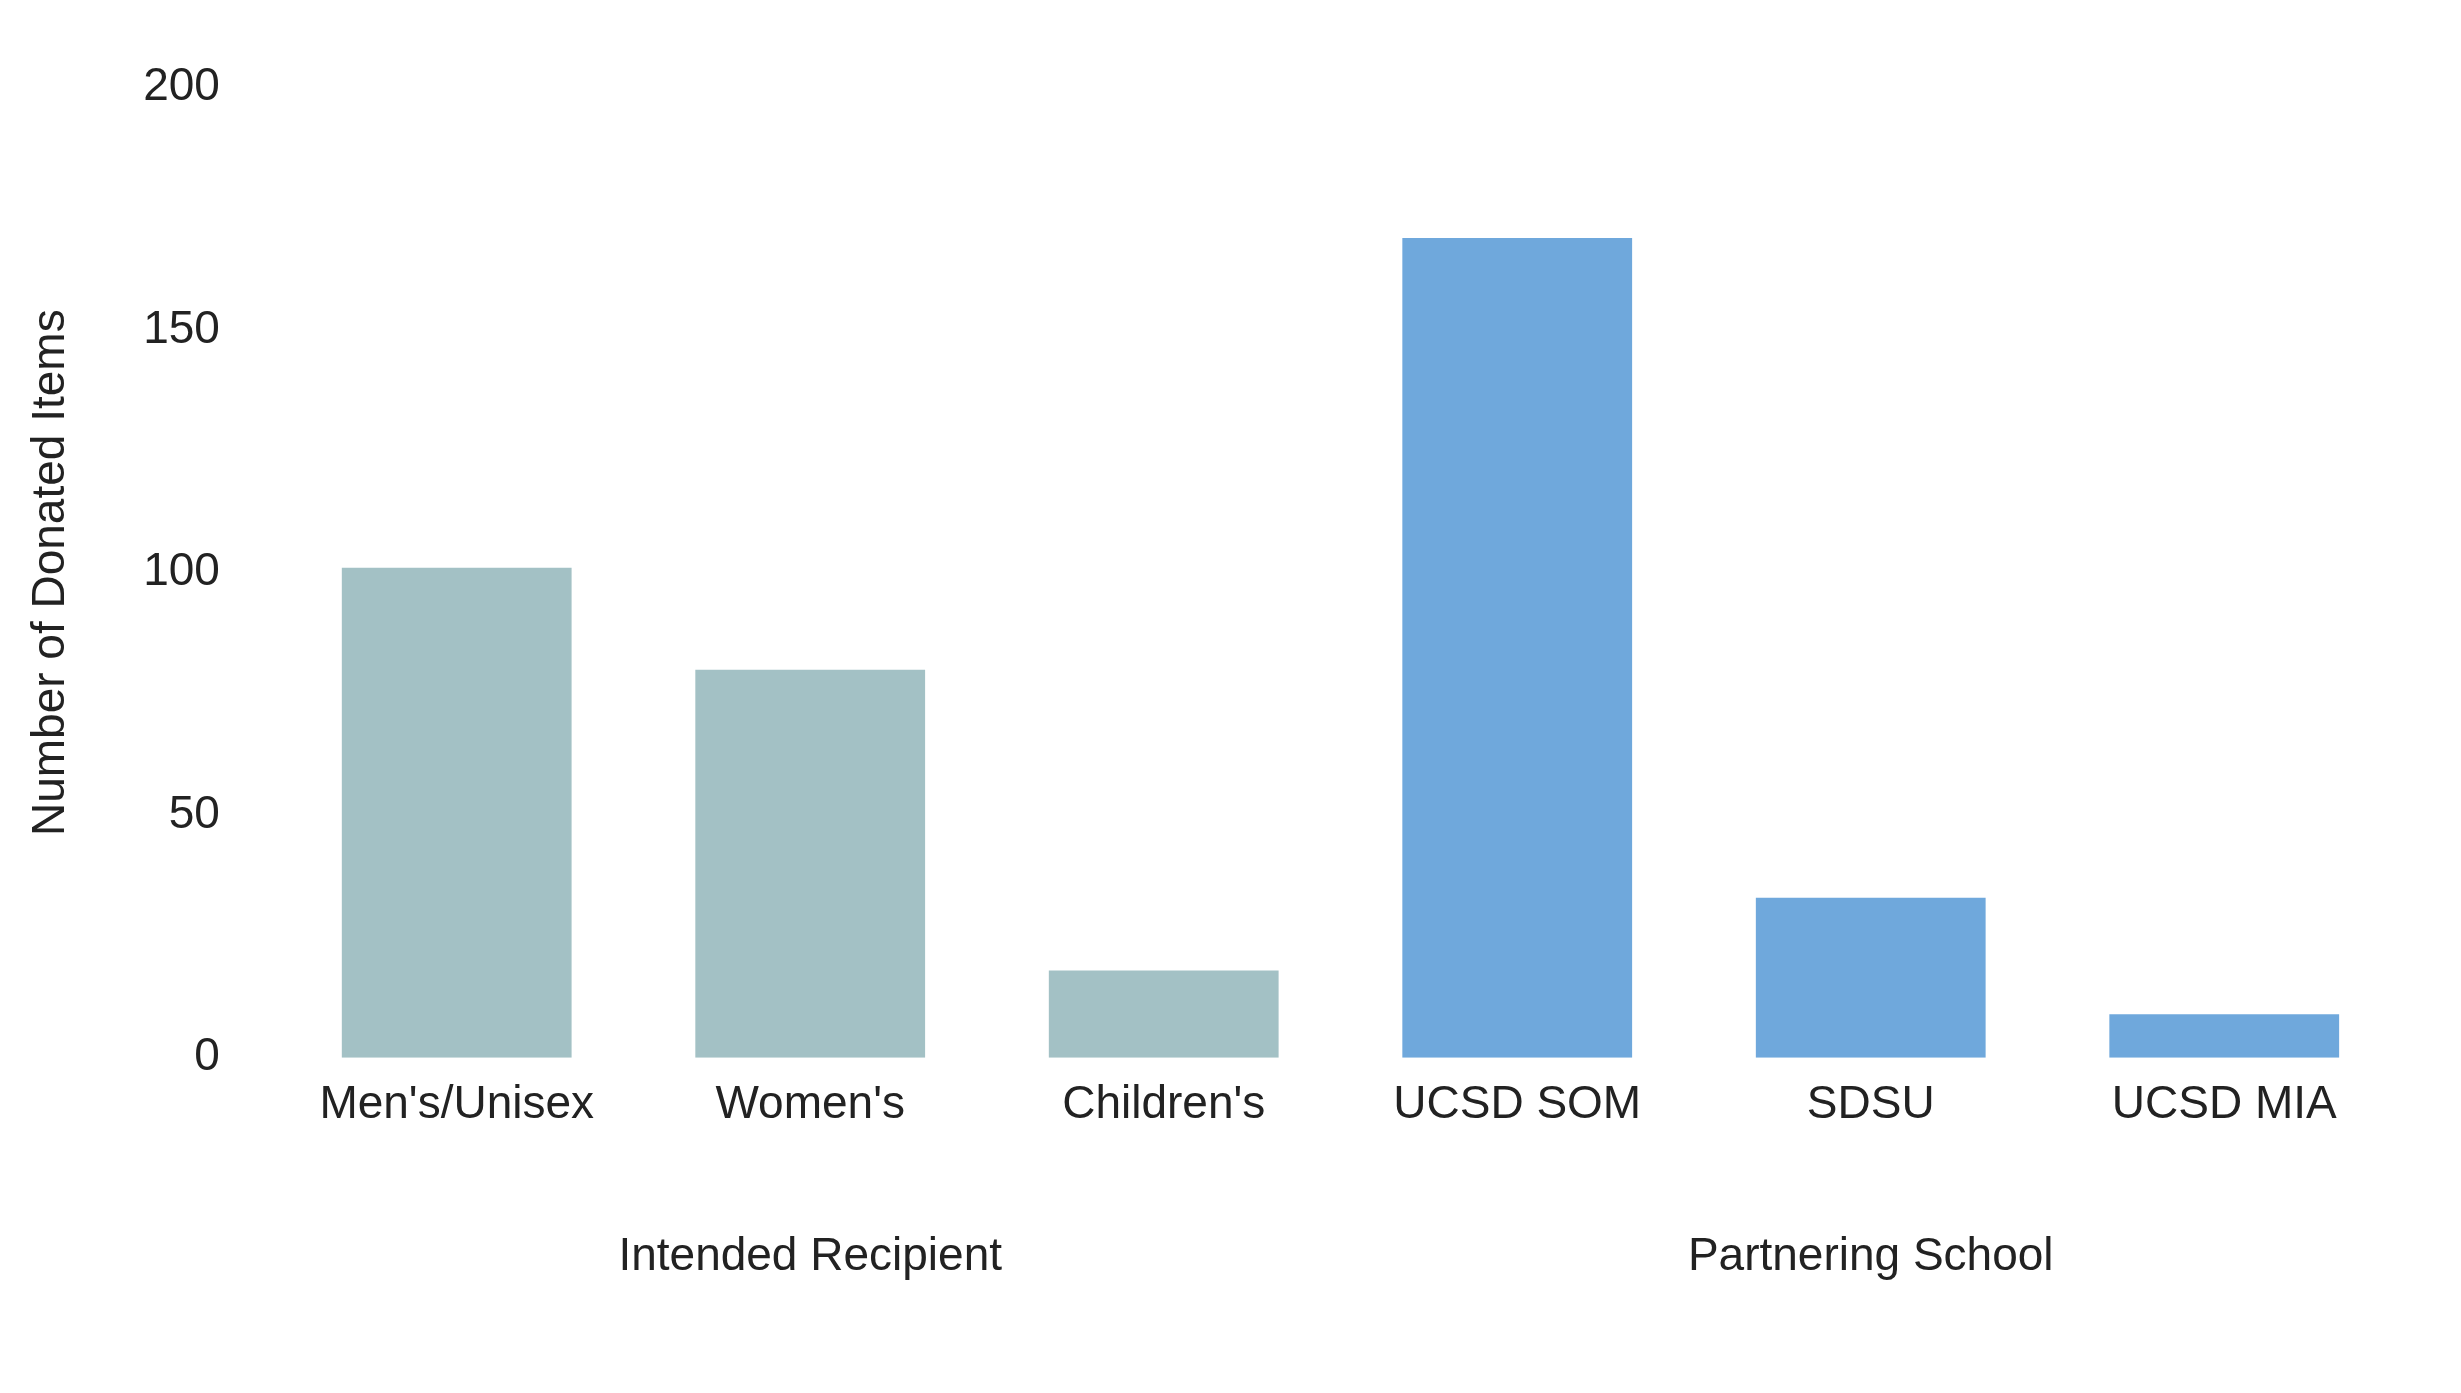 The image size is (2461, 1393). I want to click on y-tick-label: 150, so click(181, 326).